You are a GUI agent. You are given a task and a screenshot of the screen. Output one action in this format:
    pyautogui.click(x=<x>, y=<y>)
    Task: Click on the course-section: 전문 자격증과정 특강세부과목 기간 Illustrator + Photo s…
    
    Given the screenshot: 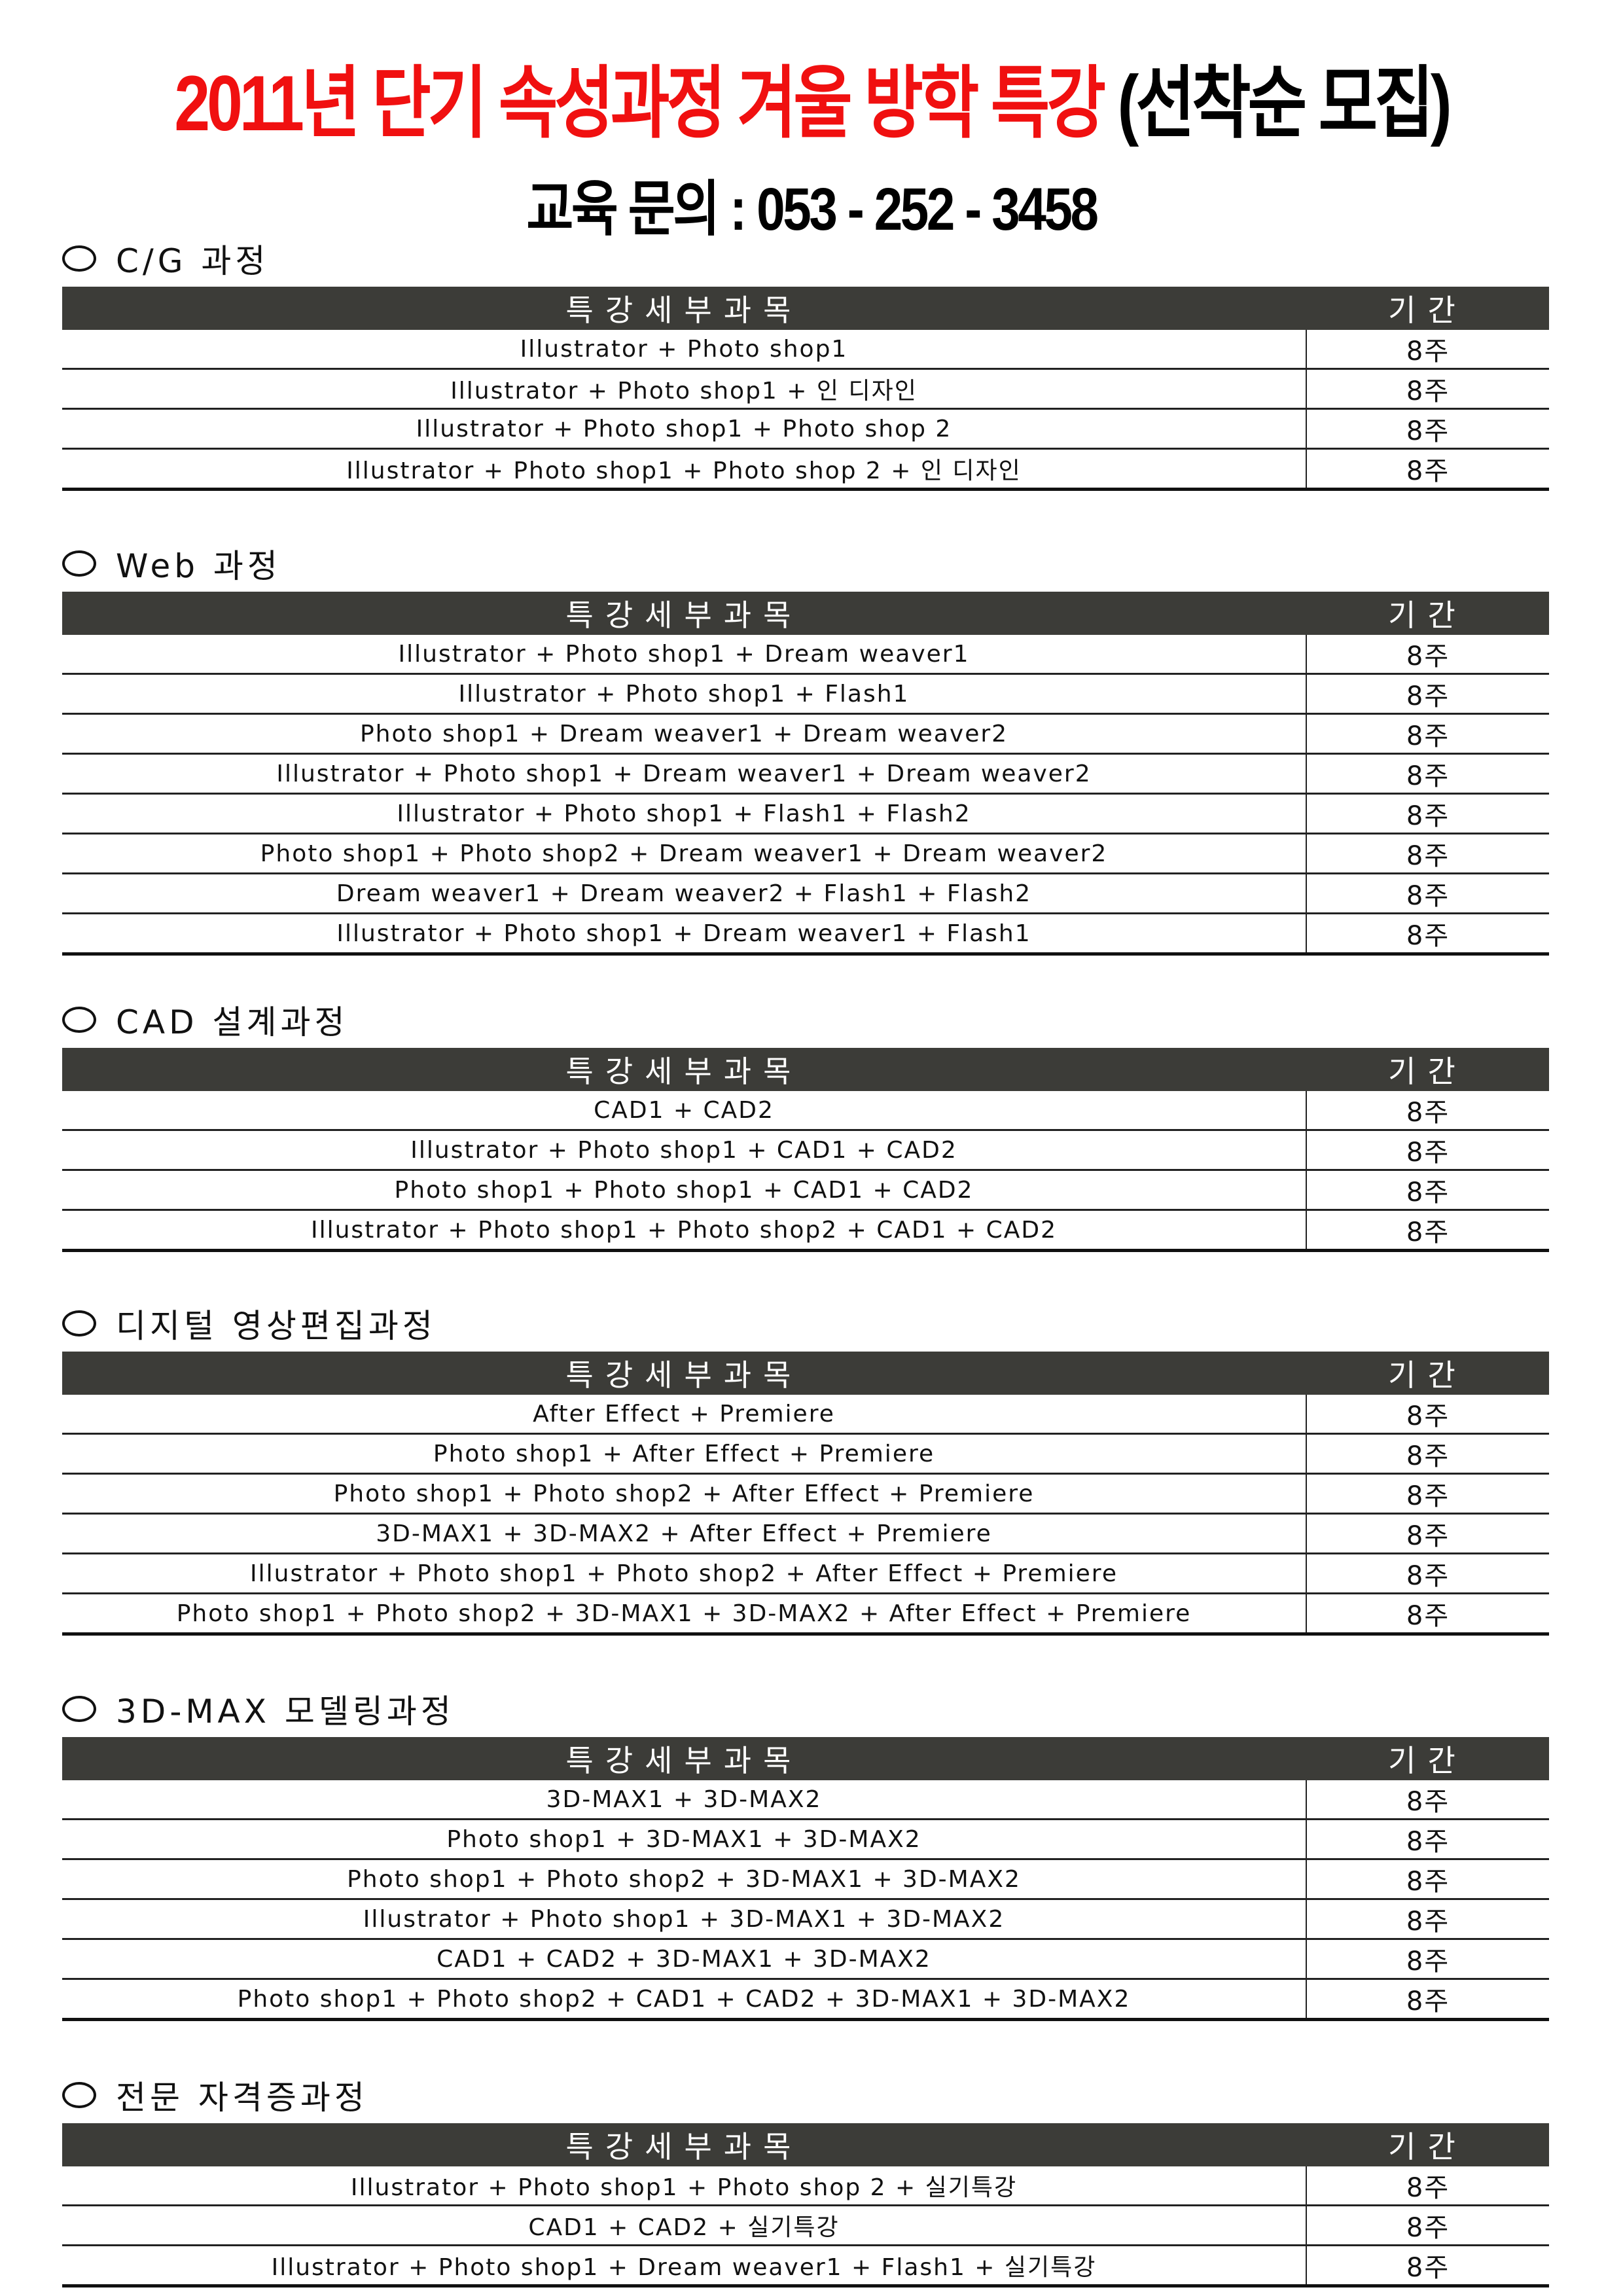 What is the action you would take?
    pyautogui.click(x=805, y=2179)
    